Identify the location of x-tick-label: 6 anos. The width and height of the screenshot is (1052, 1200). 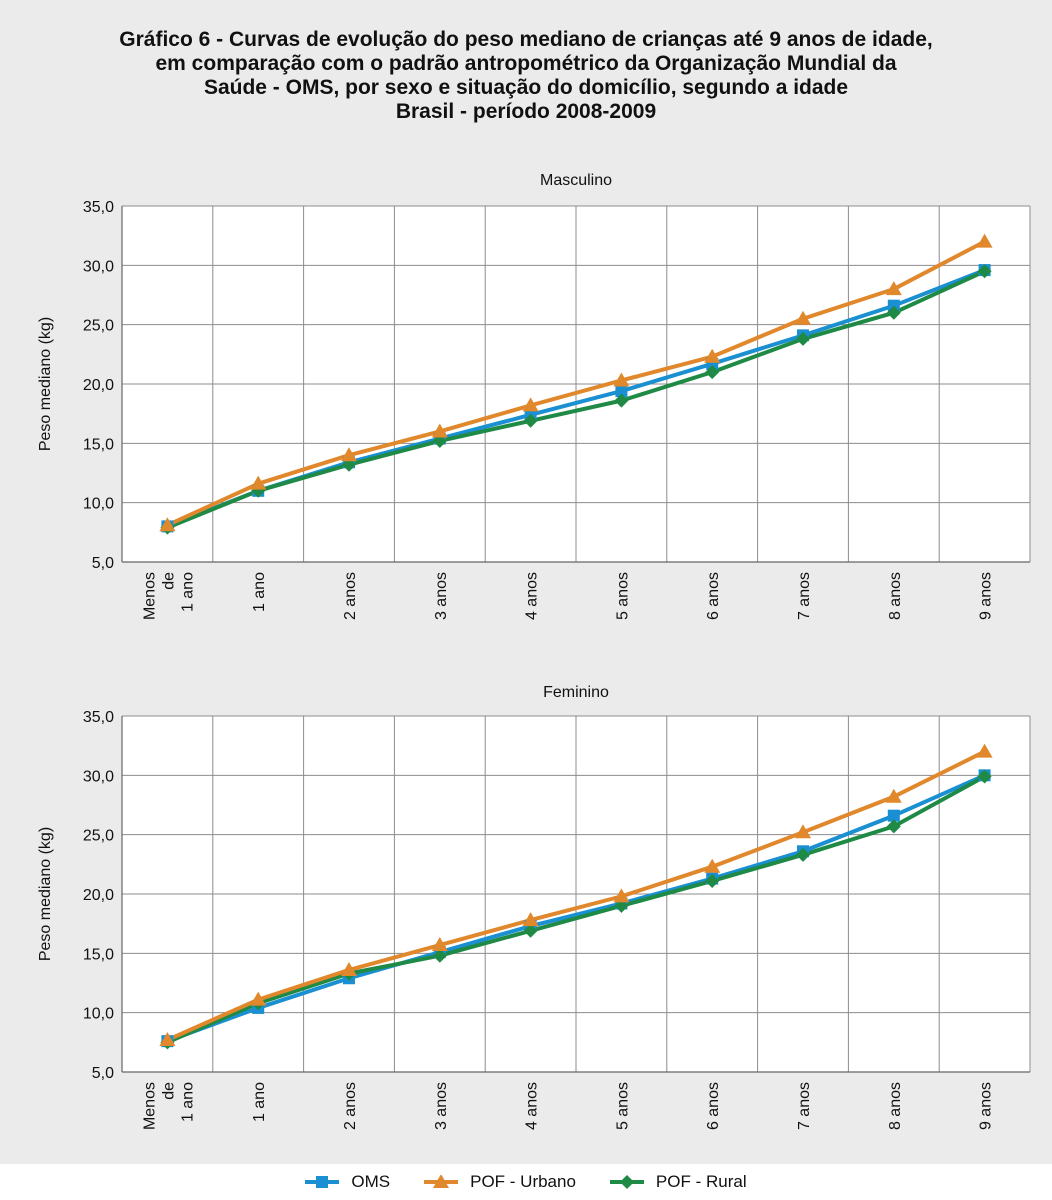
(713, 596).